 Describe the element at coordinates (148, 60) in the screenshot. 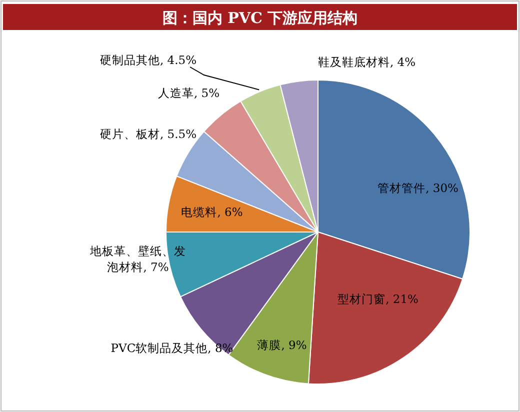

I see `slice-label: 硬制品其他, 4.5%` at that location.